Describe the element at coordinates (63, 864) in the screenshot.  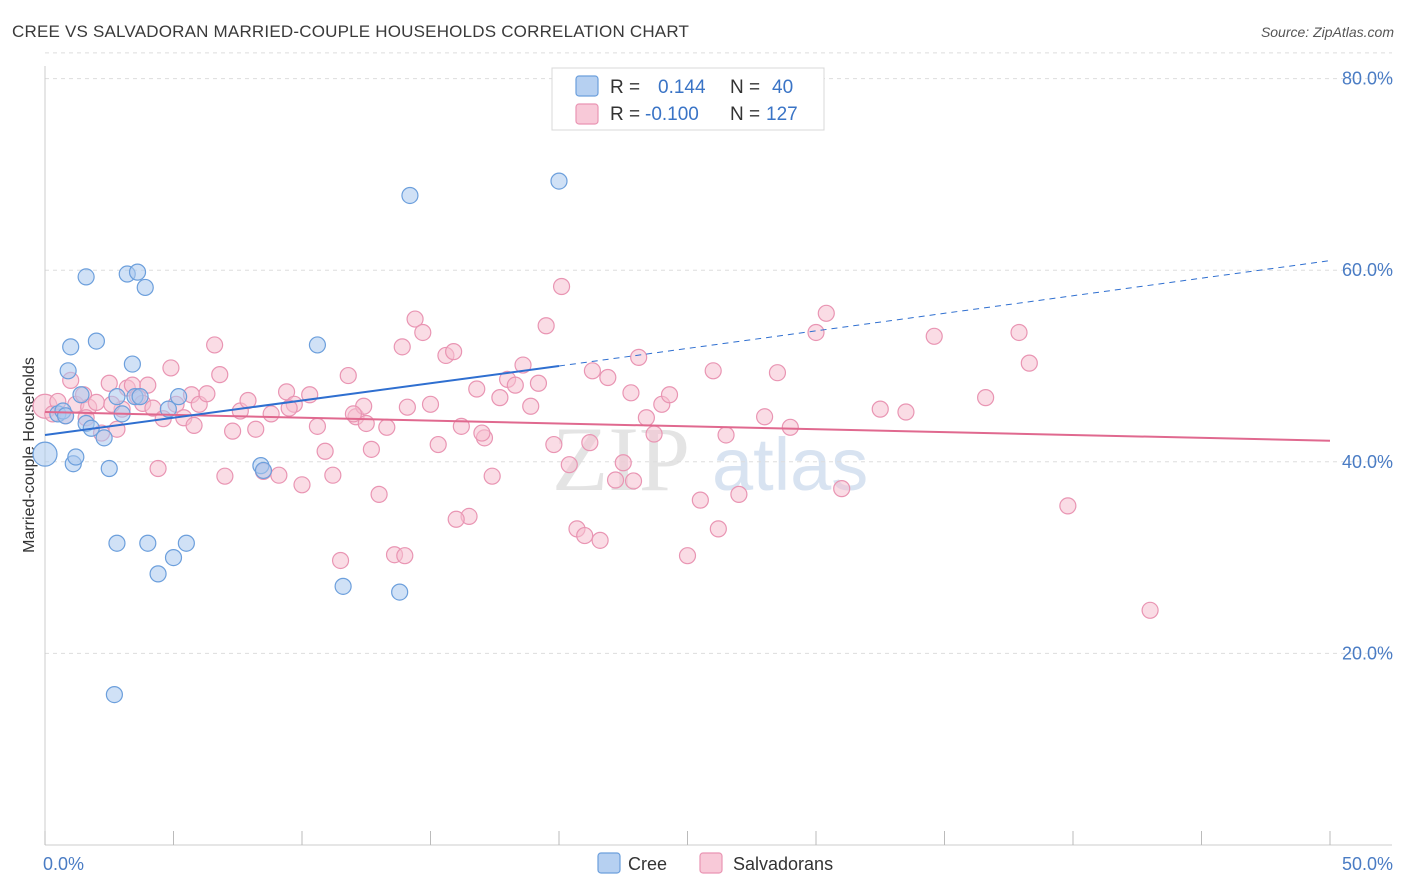
I see `x-tick-label-min: 0.0%` at that location.